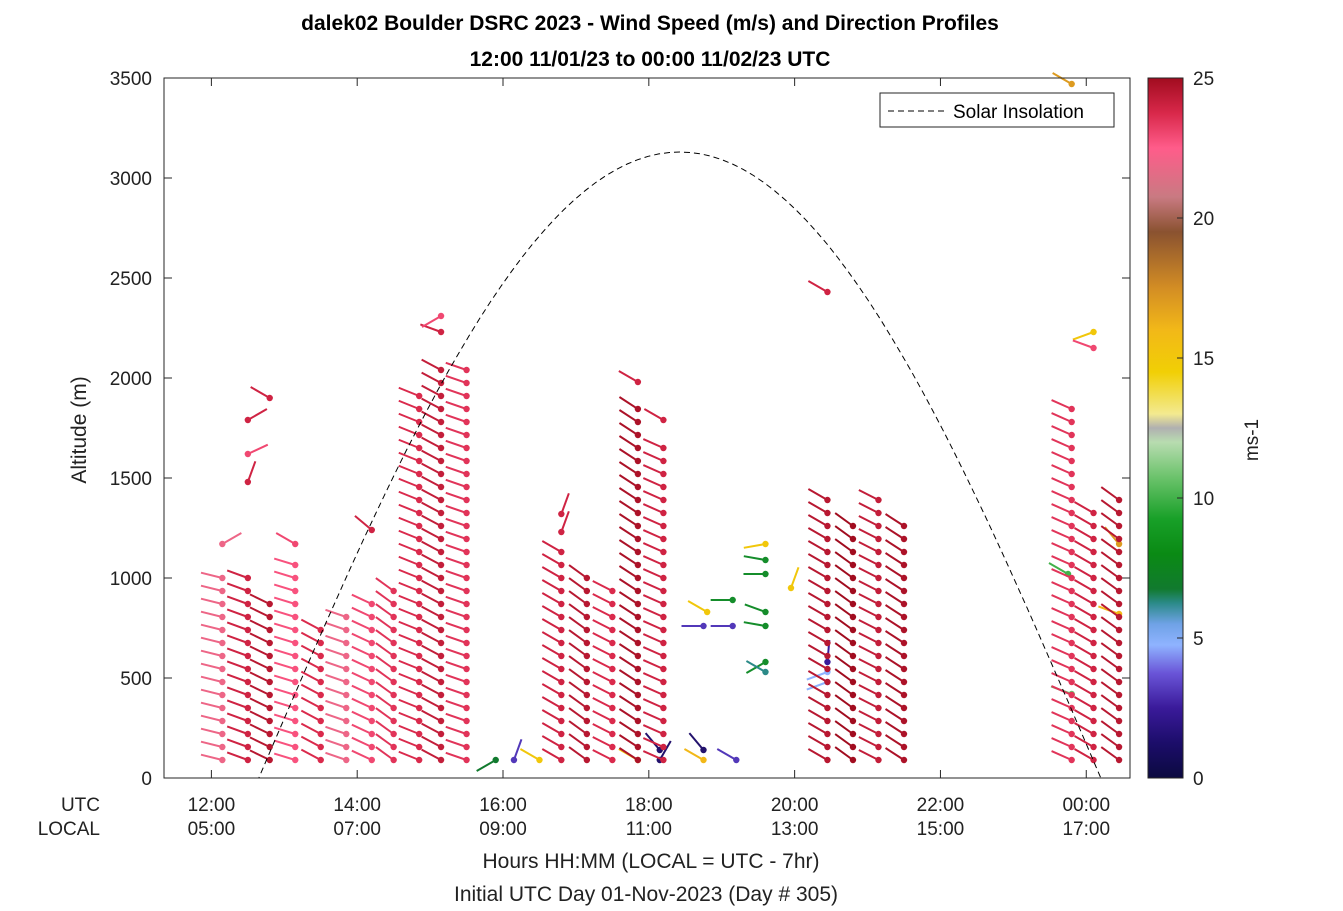 The height and width of the screenshot is (911, 1343). I want to click on y-tick-label: 3500, so click(131, 79).